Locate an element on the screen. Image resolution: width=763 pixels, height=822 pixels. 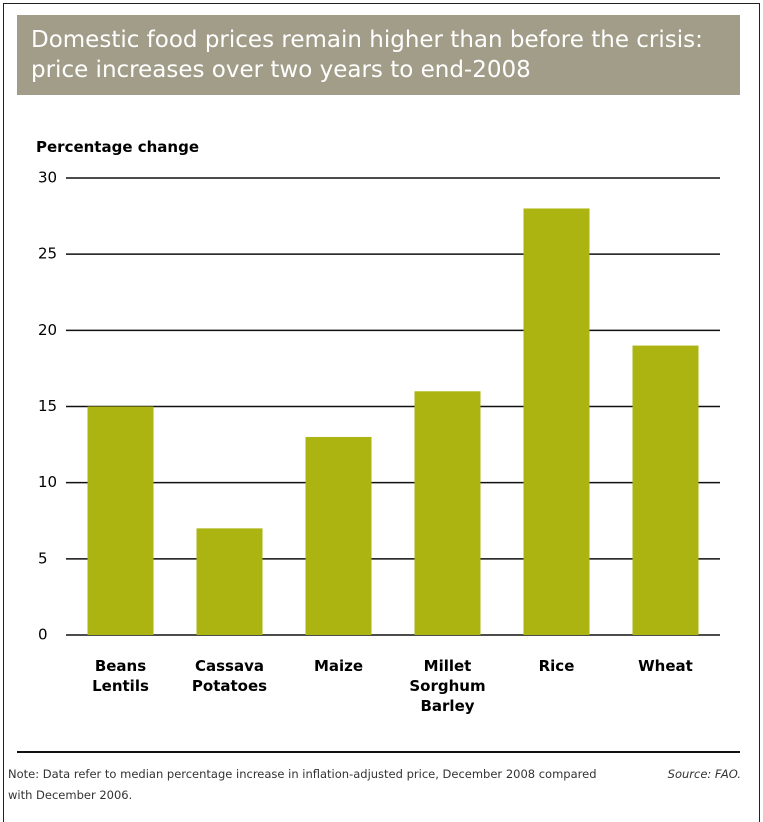
x-tick-label: Maize is located at coordinates (338, 666).